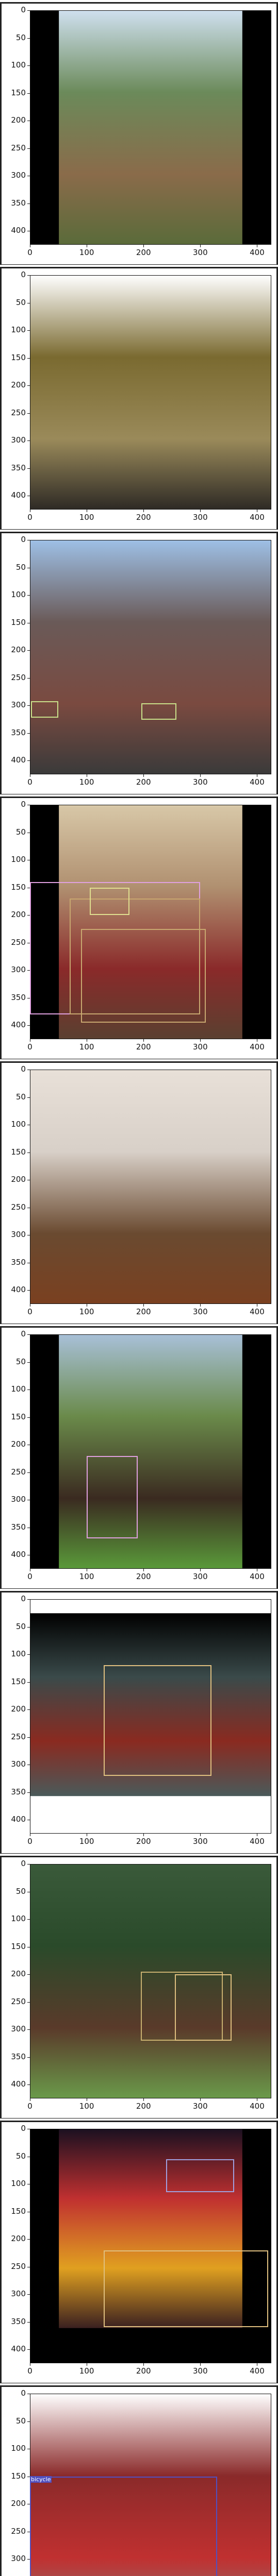 The width and height of the screenshot is (278, 2576). Describe the element at coordinates (200, 1576) in the screenshot. I see `x-tick-label: 300` at that location.